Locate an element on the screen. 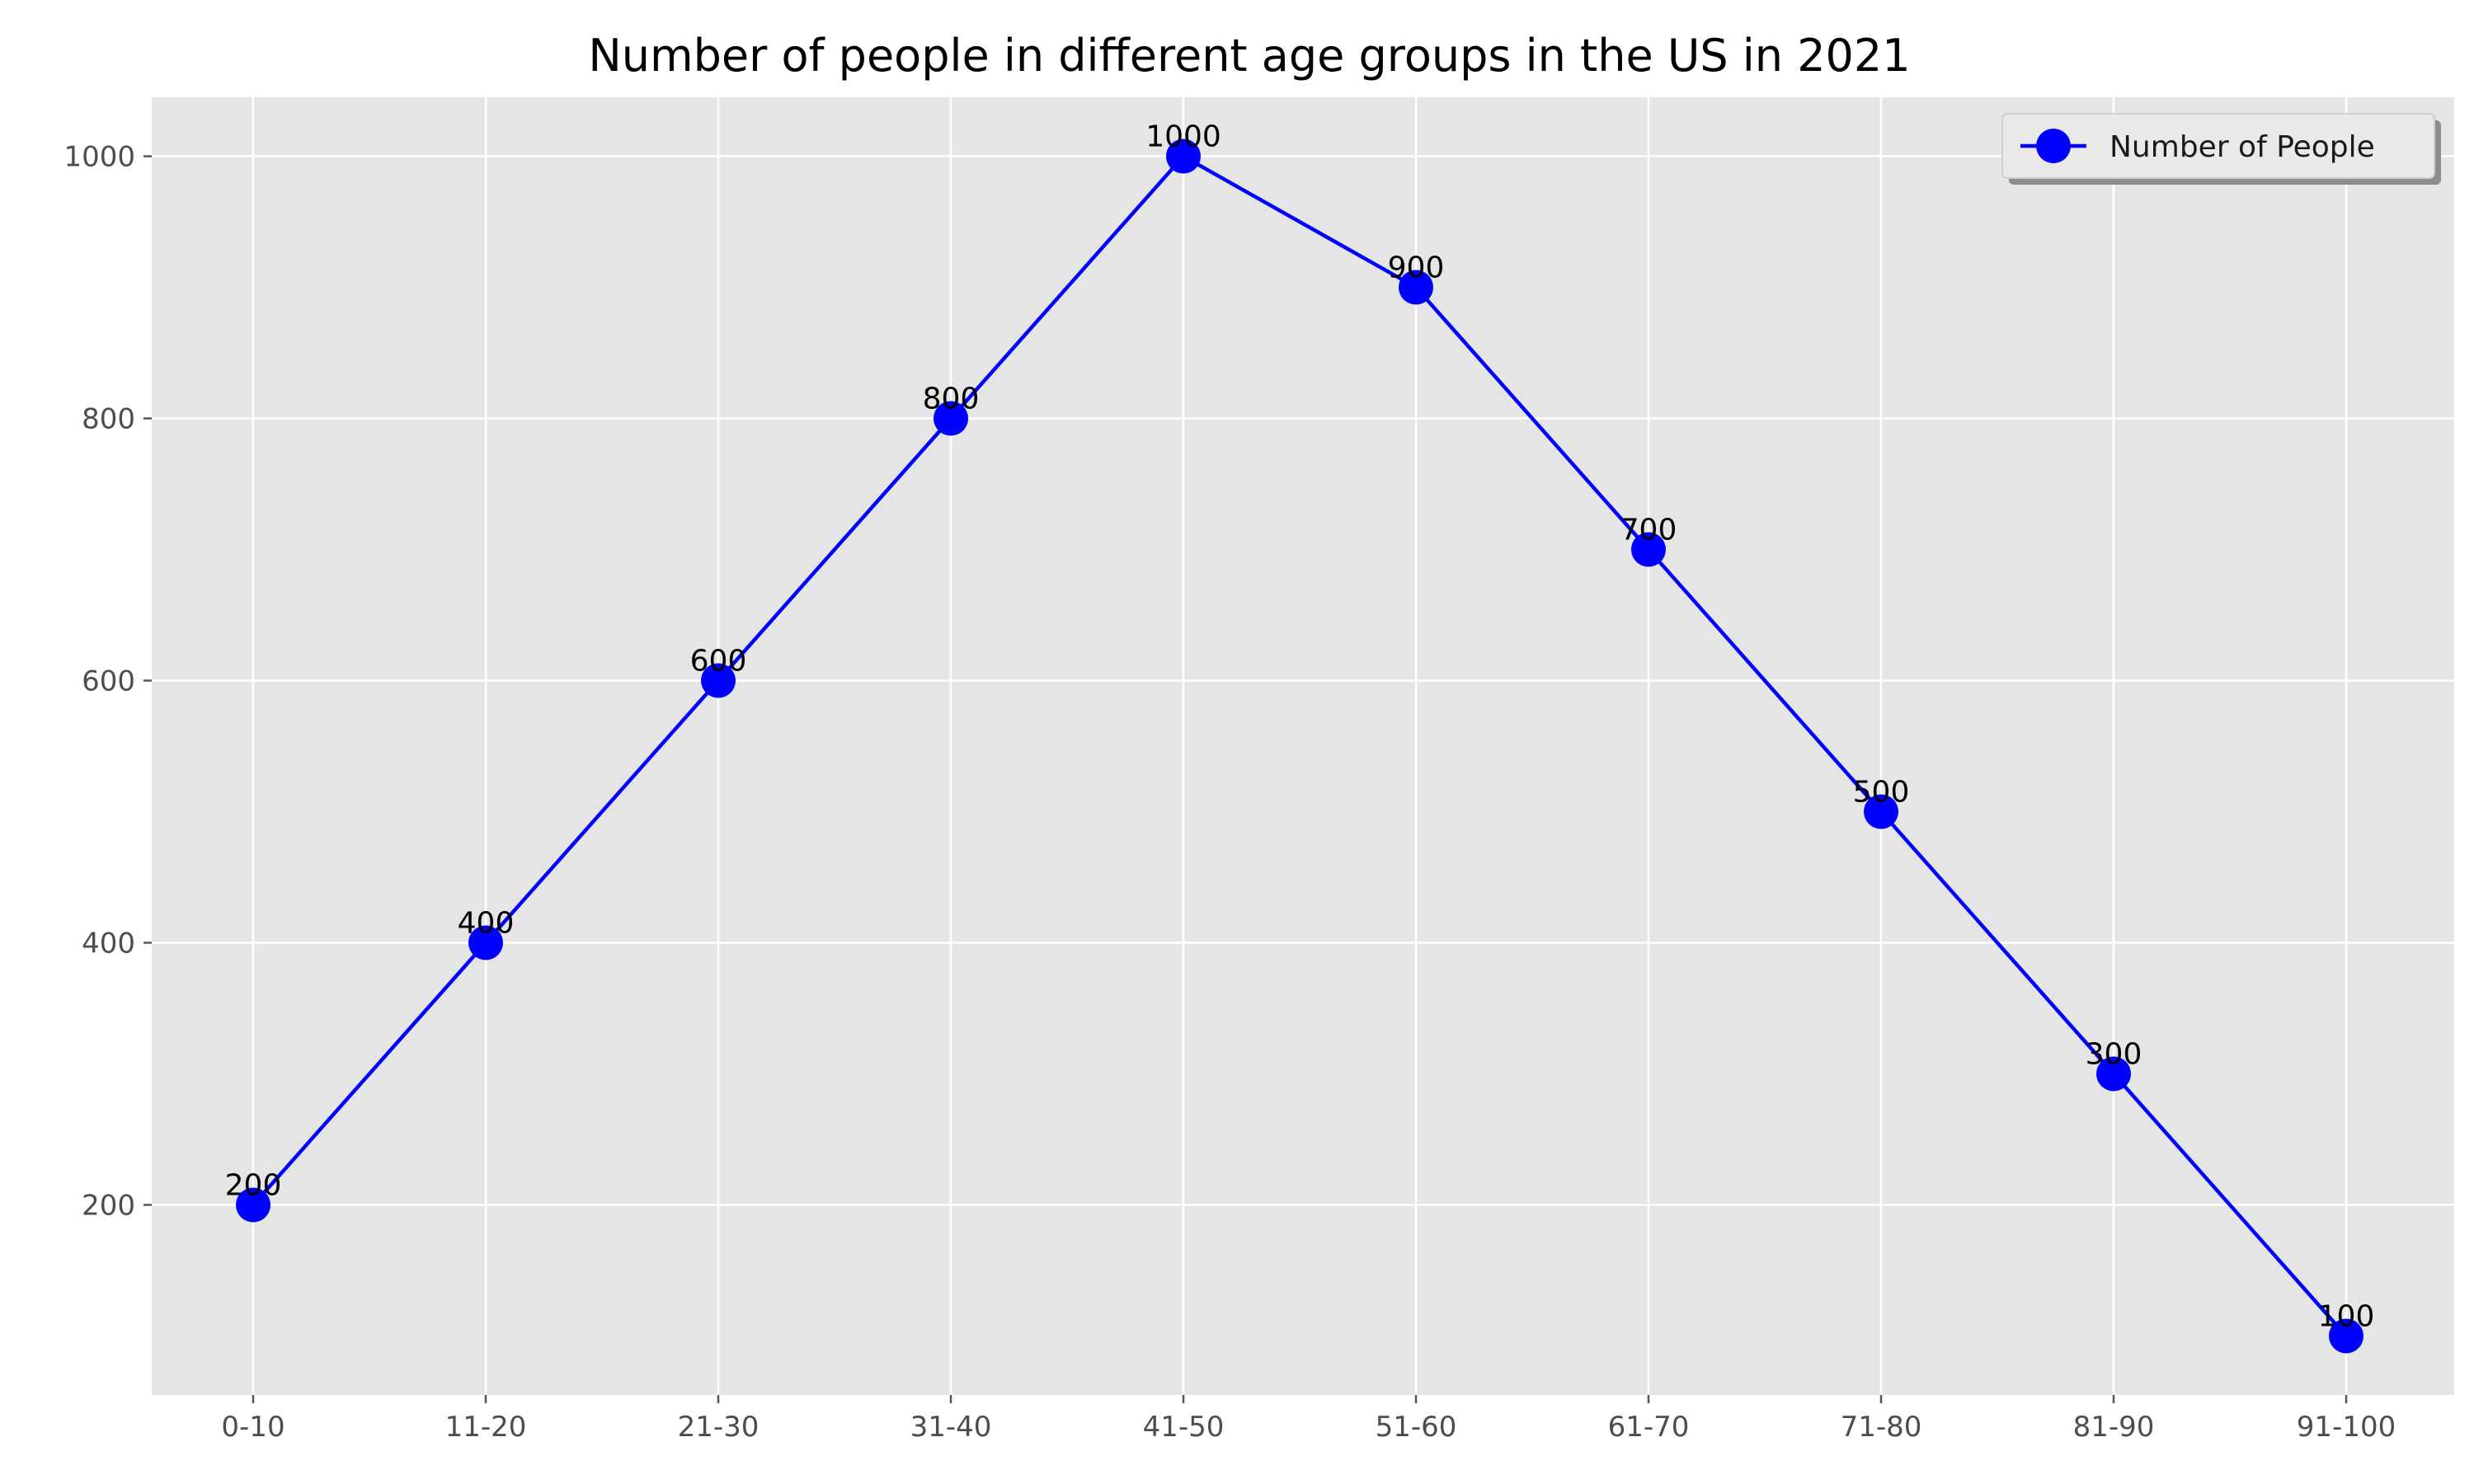  legend-box is located at coordinates (2218, 146).